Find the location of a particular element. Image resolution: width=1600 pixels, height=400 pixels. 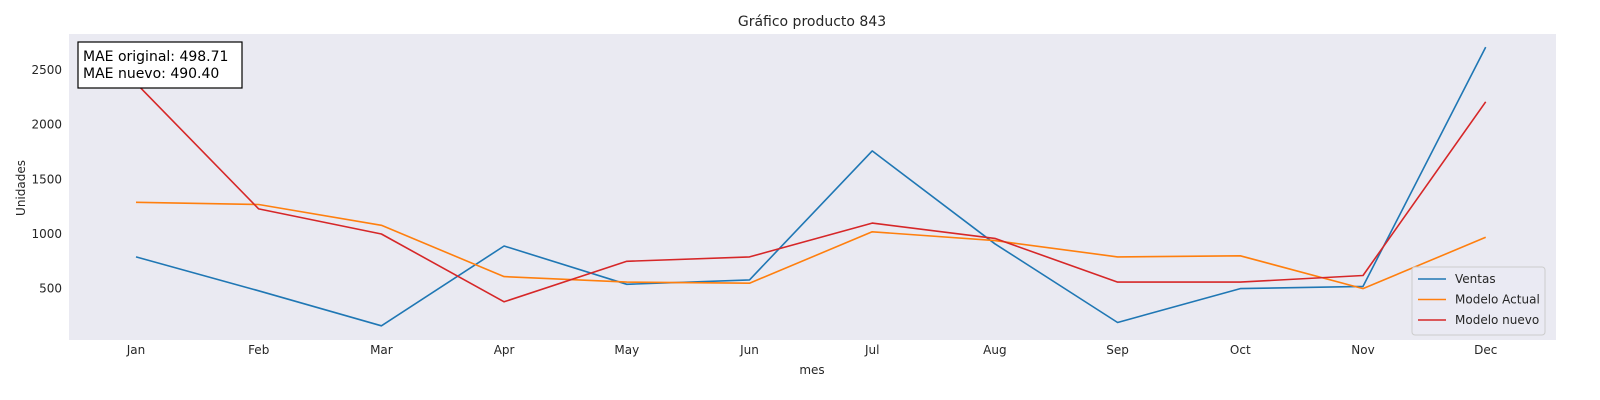

y-tick-label: 1000 is located at coordinates (46, 234).